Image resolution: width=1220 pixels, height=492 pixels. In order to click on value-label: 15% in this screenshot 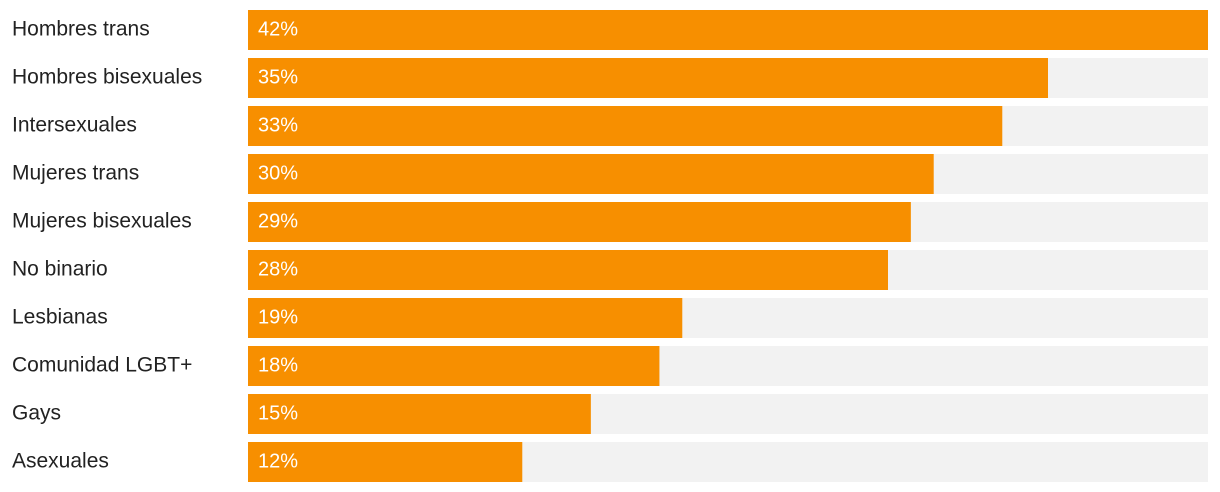, I will do `click(278, 413)`.